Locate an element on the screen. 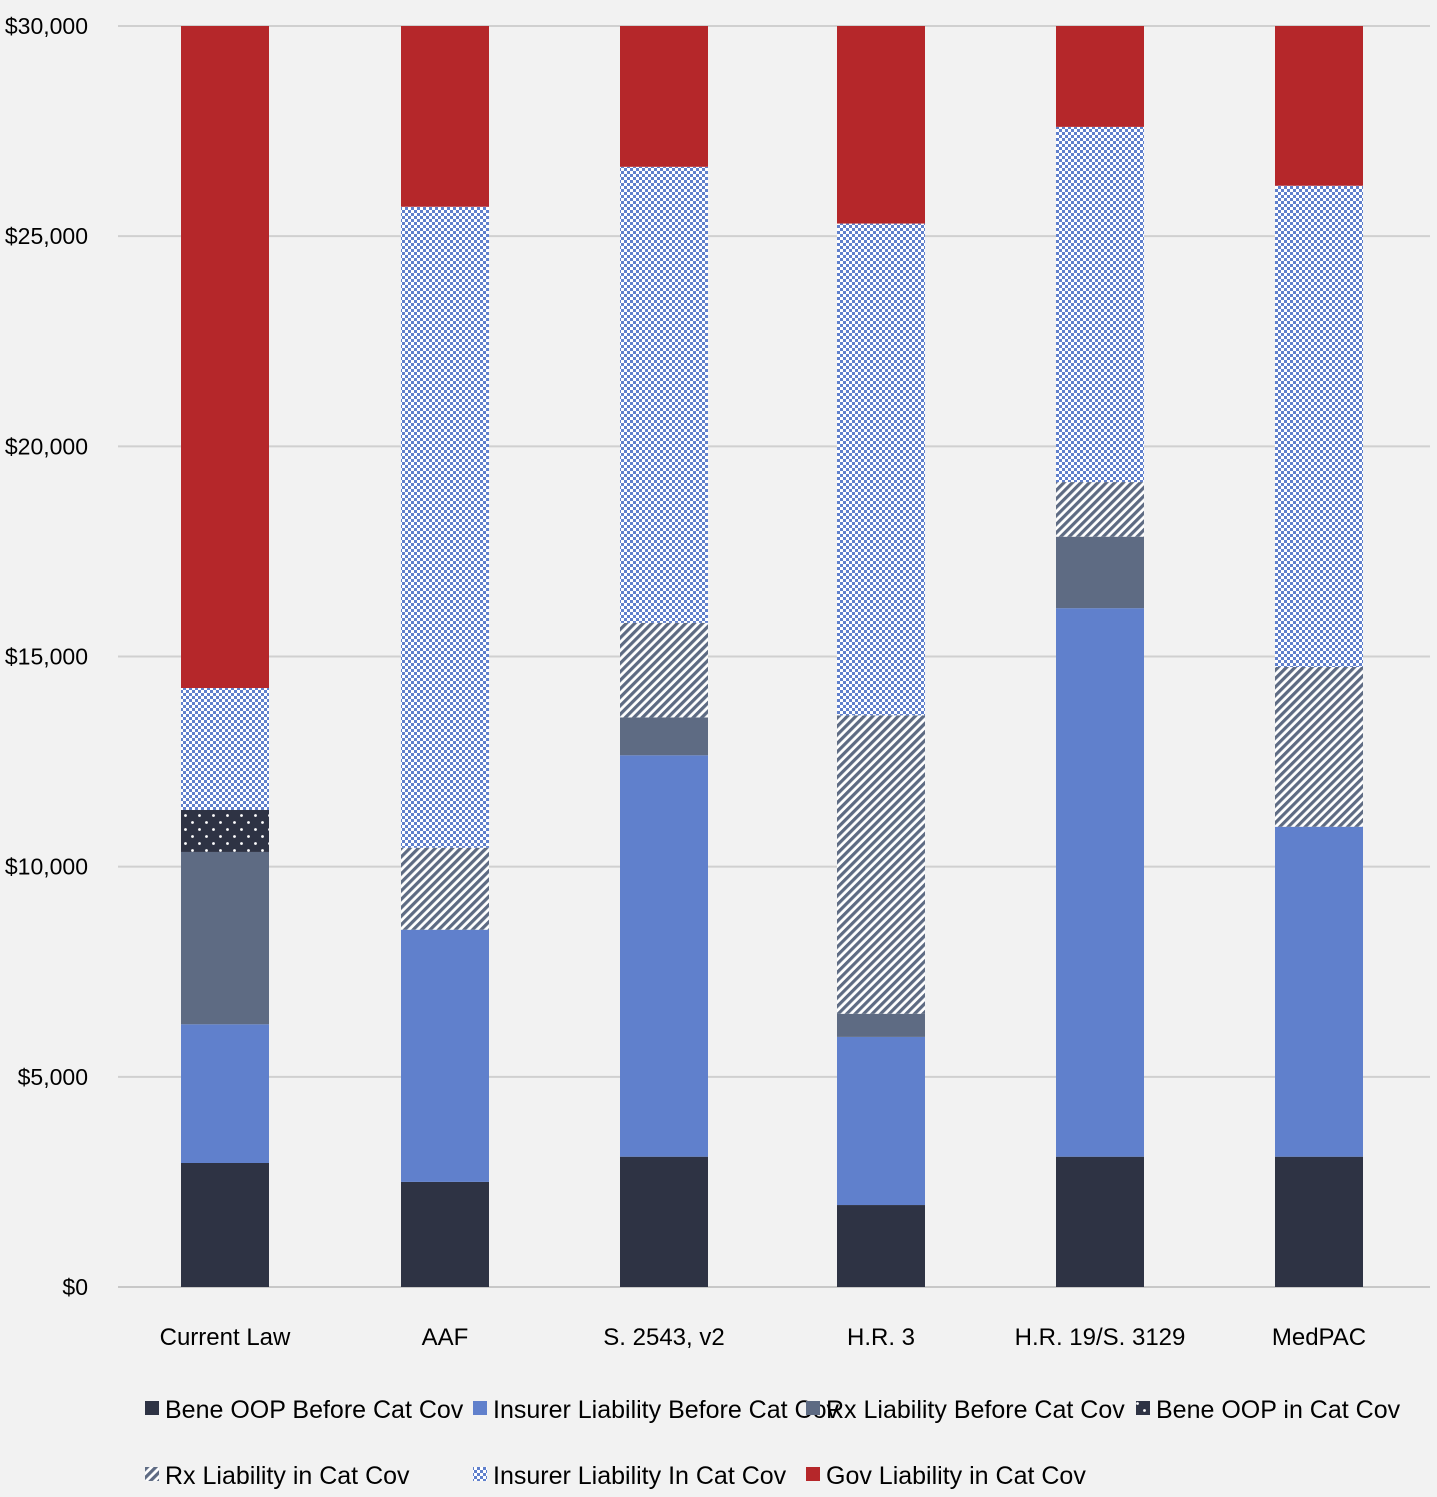  y-tick-label: $20,000 is located at coordinates (46, 446).